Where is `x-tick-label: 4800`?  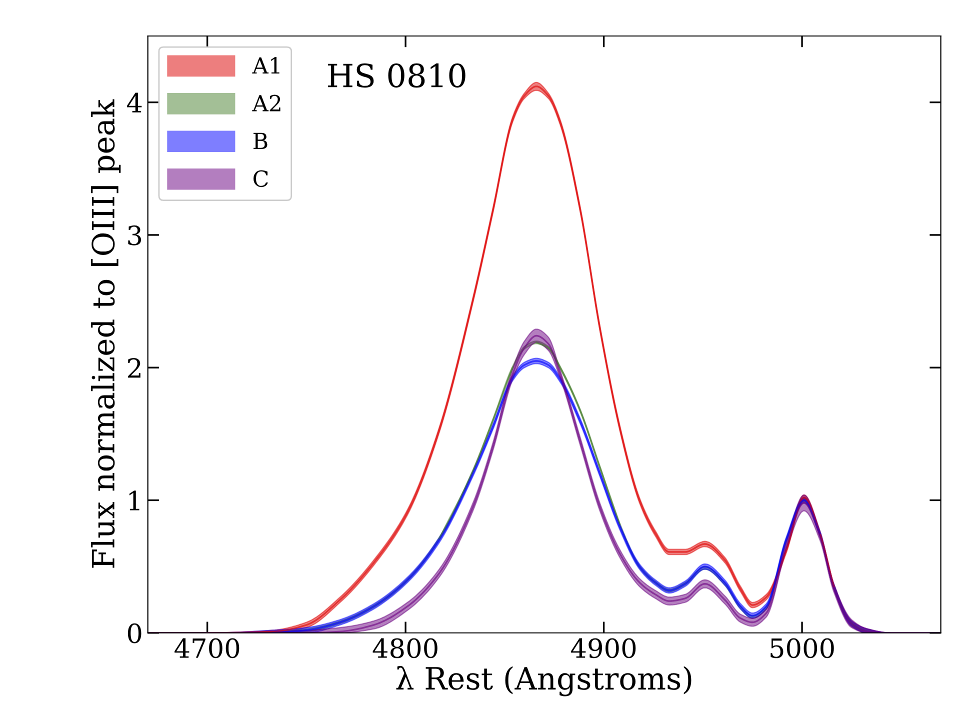
x-tick-label: 4800 is located at coordinates (405, 648).